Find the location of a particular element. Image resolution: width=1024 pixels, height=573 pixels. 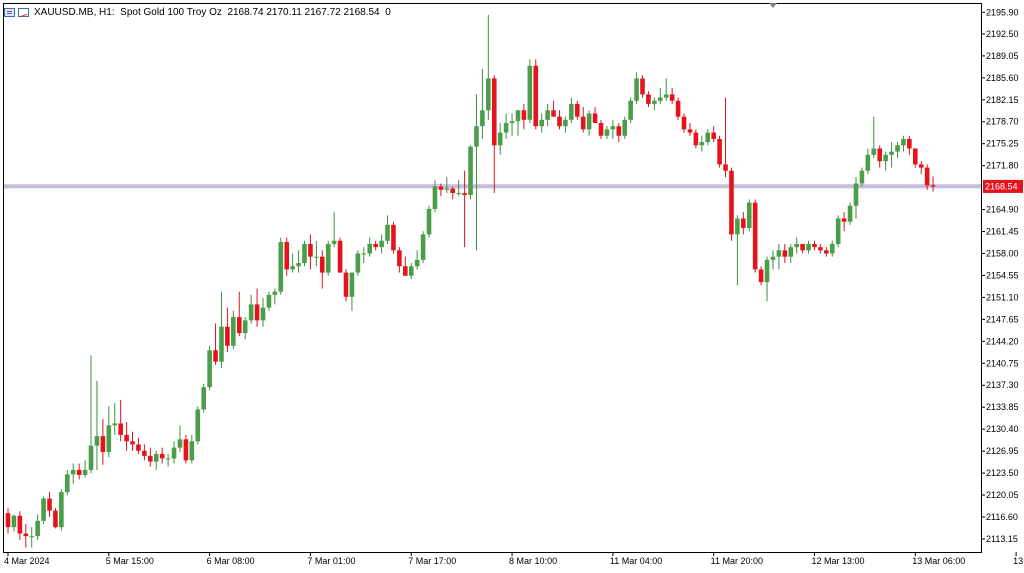

time-axis-label: 7 Mar 17:00 is located at coordinates (432, 561).